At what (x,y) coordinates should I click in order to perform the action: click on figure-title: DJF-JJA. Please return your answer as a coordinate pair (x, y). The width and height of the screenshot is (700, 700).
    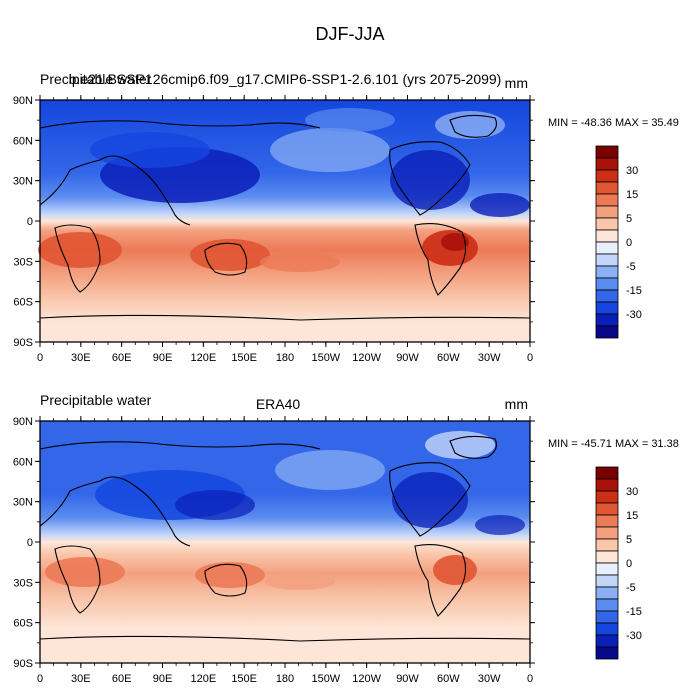
    Looking at the image, I should click on (350, 34).